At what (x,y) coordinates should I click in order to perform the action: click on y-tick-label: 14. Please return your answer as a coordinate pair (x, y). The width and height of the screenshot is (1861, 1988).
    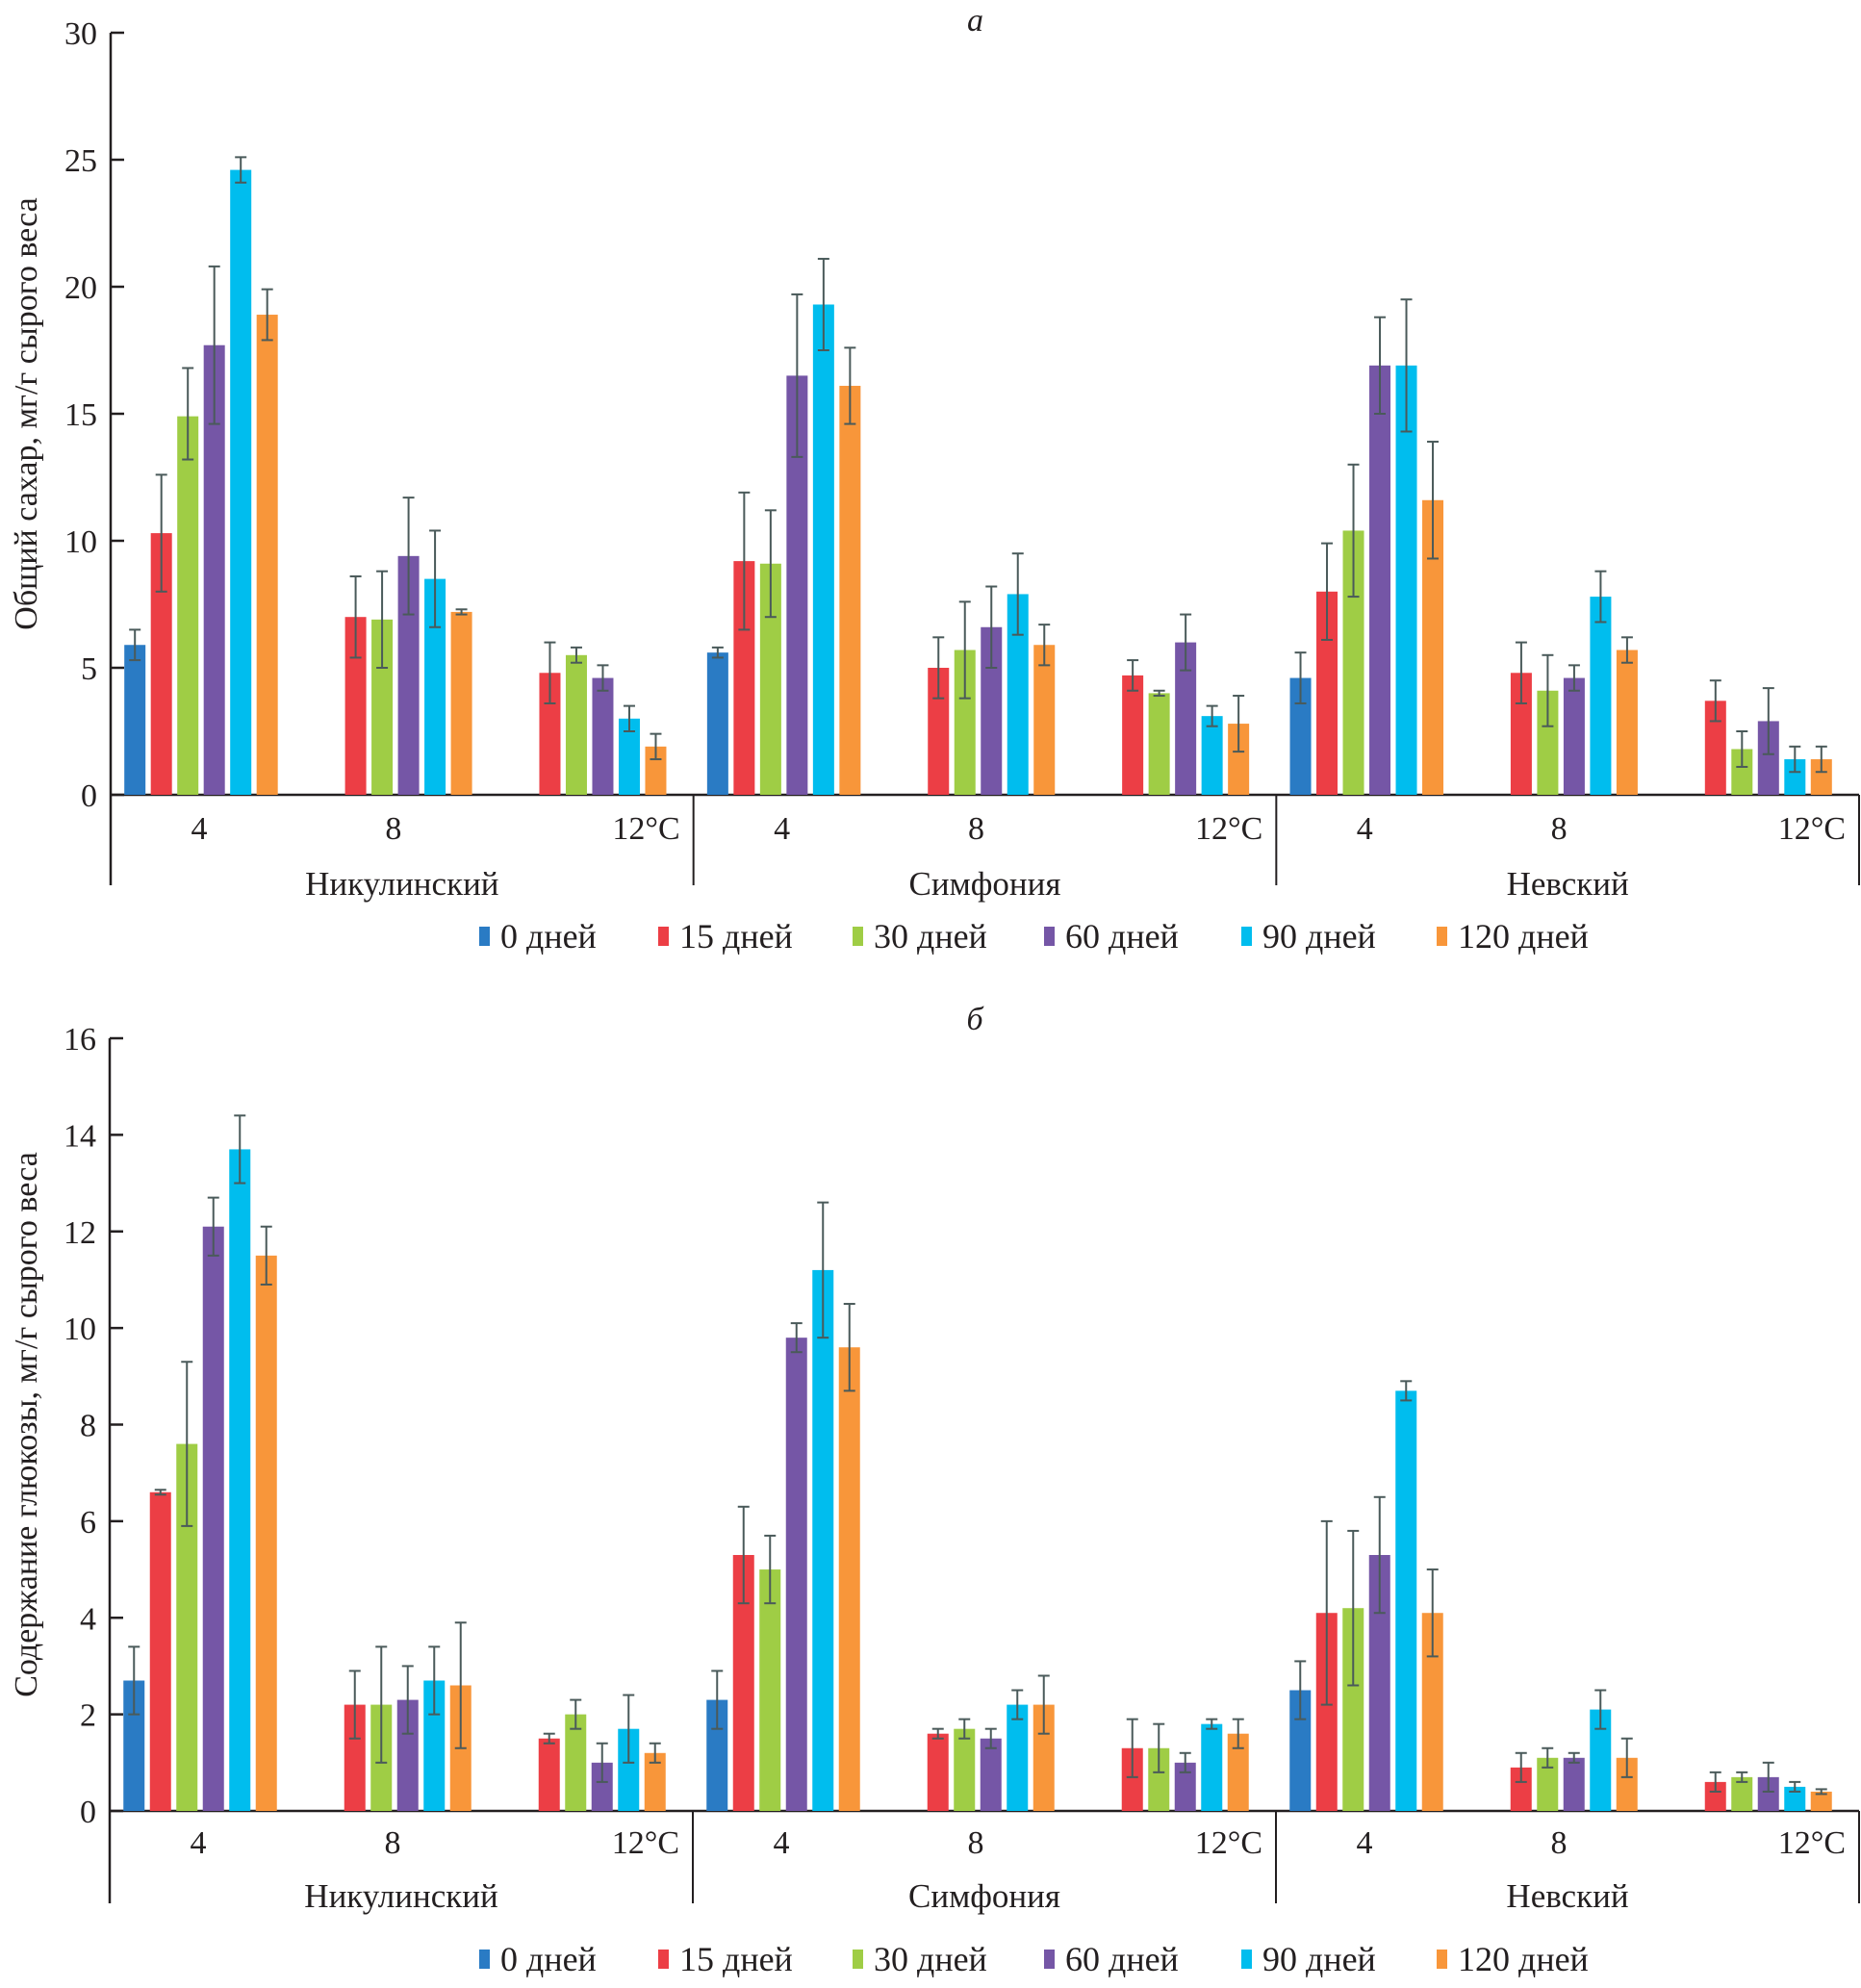
    Looking at the image, I should click on (80, 1136).